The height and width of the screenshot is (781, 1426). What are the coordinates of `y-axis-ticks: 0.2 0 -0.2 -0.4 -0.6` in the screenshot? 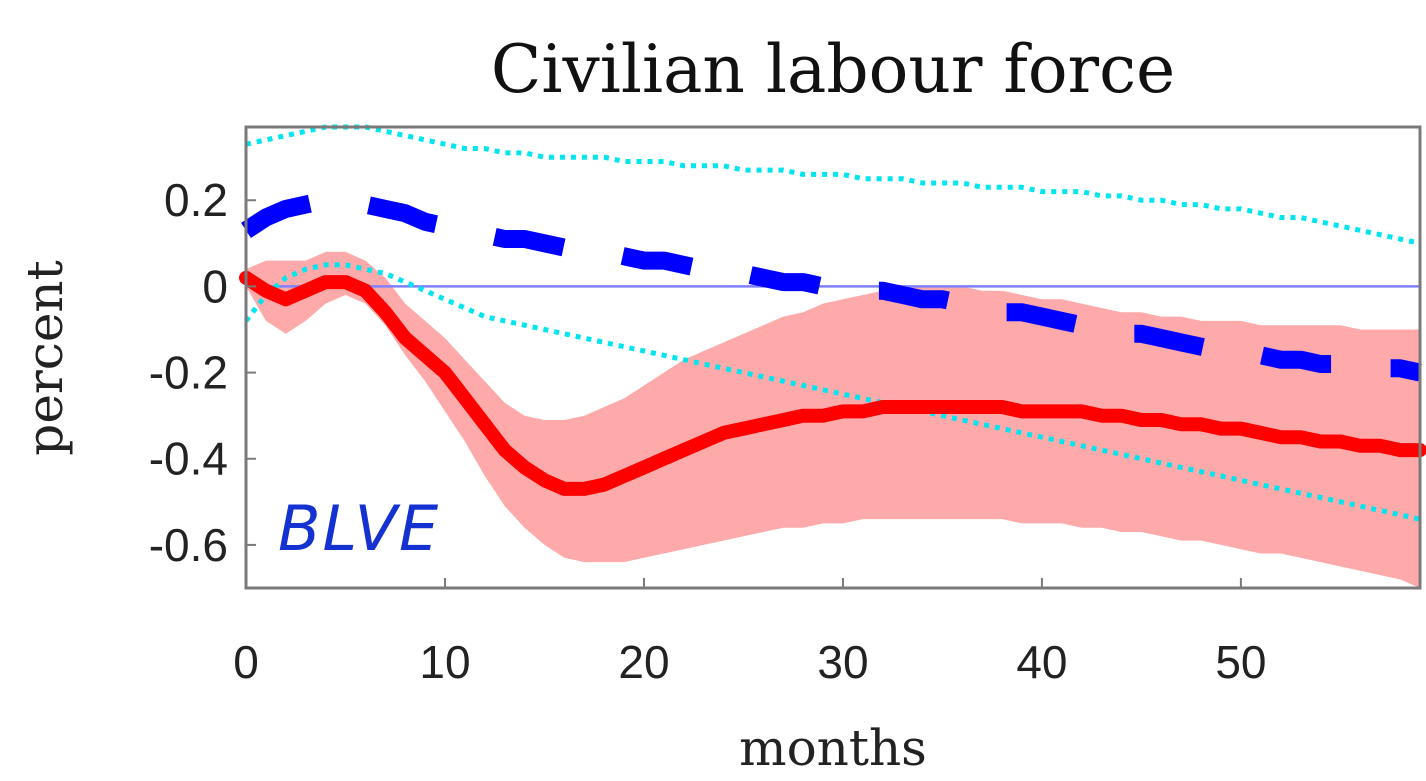 It's located at (202, 372).